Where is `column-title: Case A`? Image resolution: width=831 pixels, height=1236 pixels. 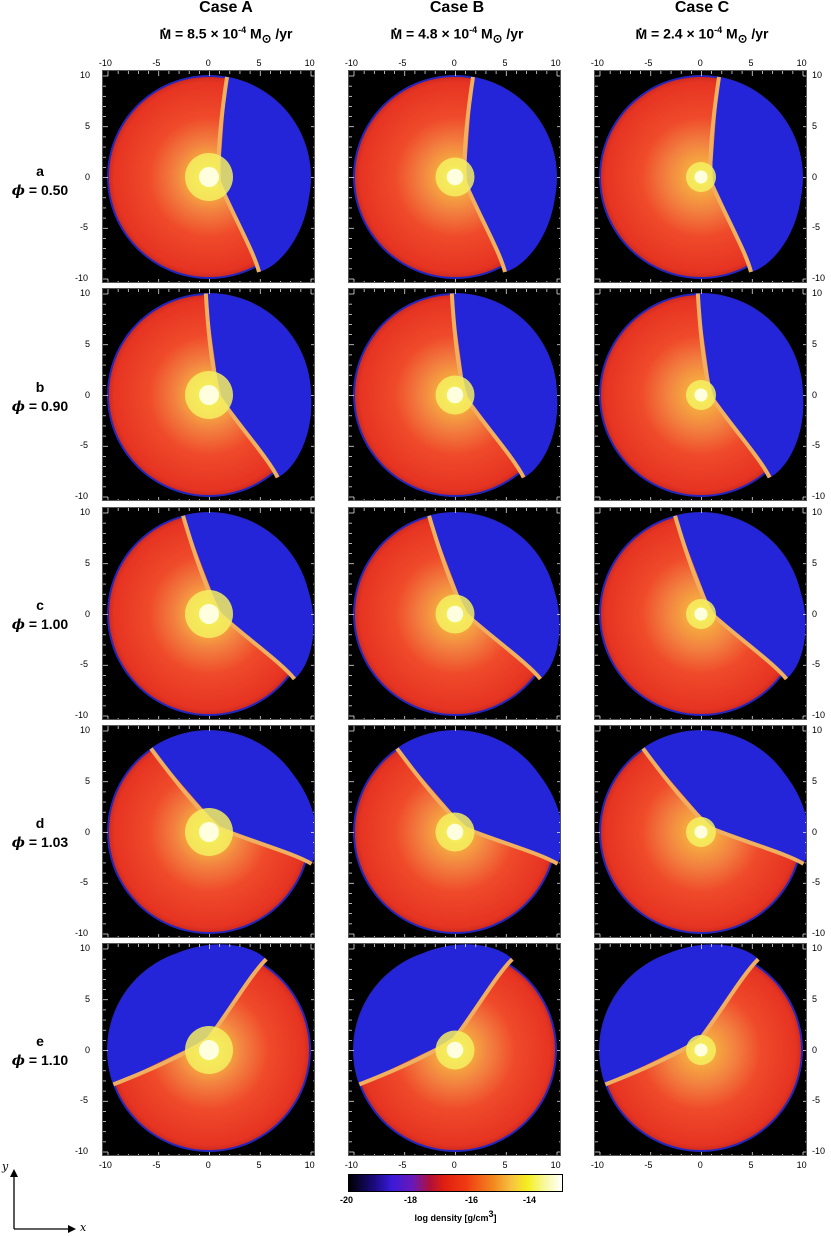 column-title: Case A is located at coordinates (226, 8).